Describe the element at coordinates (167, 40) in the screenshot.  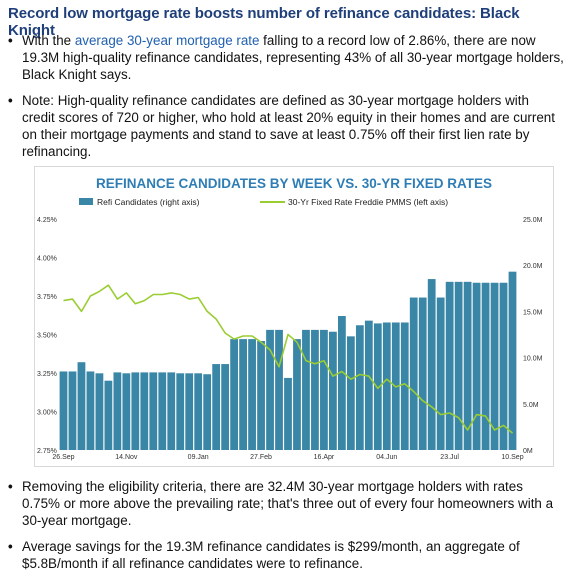
I see `mortgage-rate-link: average 30-year mortgage rate` at that location.